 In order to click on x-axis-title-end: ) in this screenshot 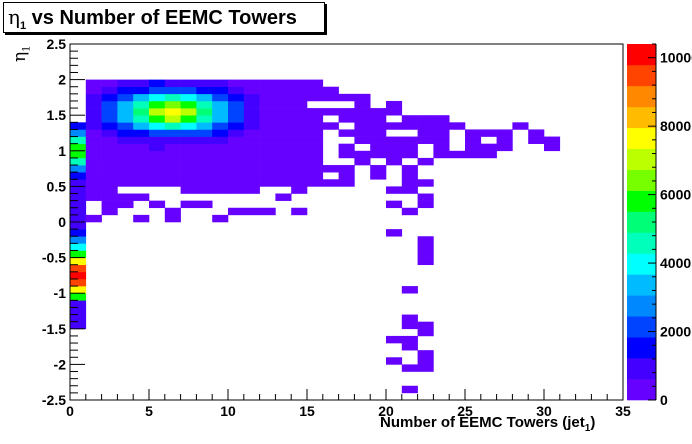, I will do `click(593, 422)`.